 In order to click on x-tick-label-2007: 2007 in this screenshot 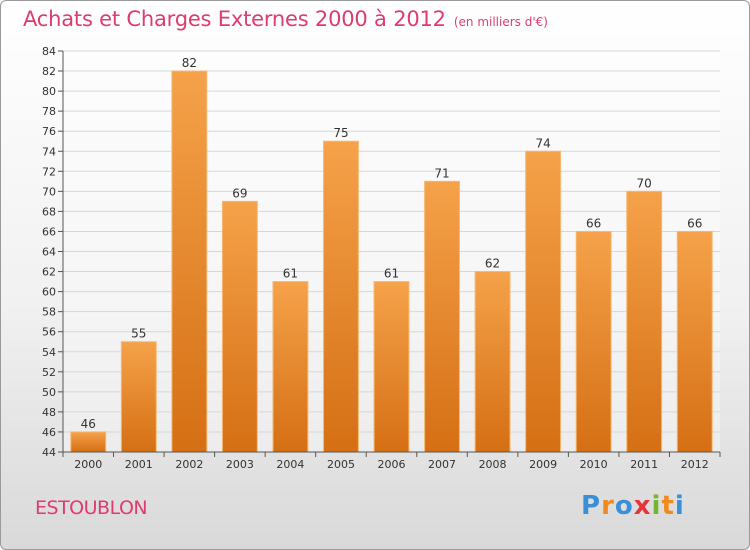, I will do `click(442, 464)`.